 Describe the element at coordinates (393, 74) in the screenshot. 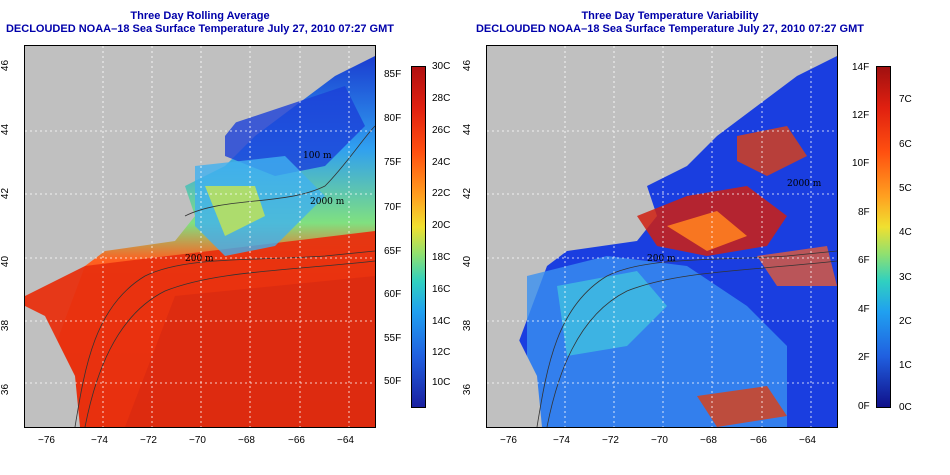

I see `colorbar-f-label: 85F` at that location.